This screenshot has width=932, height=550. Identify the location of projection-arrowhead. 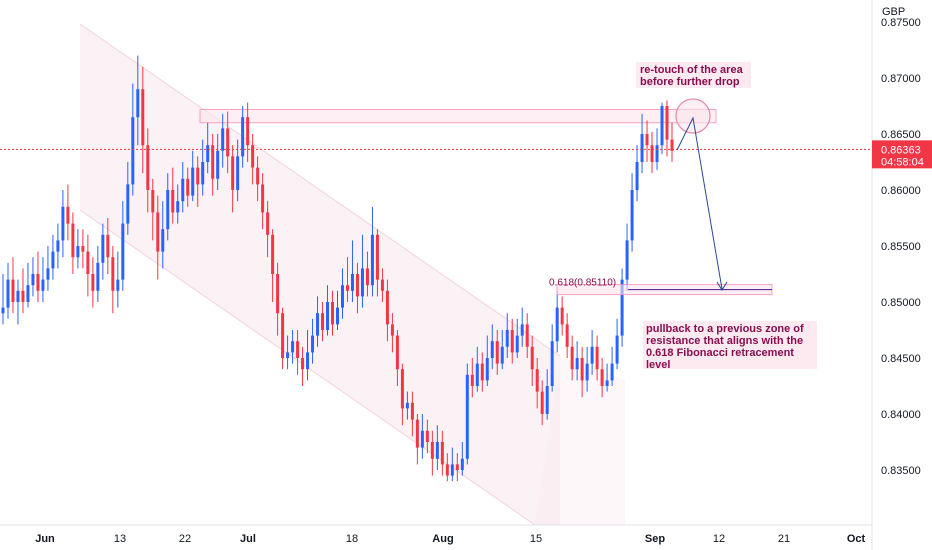
(722, 286).